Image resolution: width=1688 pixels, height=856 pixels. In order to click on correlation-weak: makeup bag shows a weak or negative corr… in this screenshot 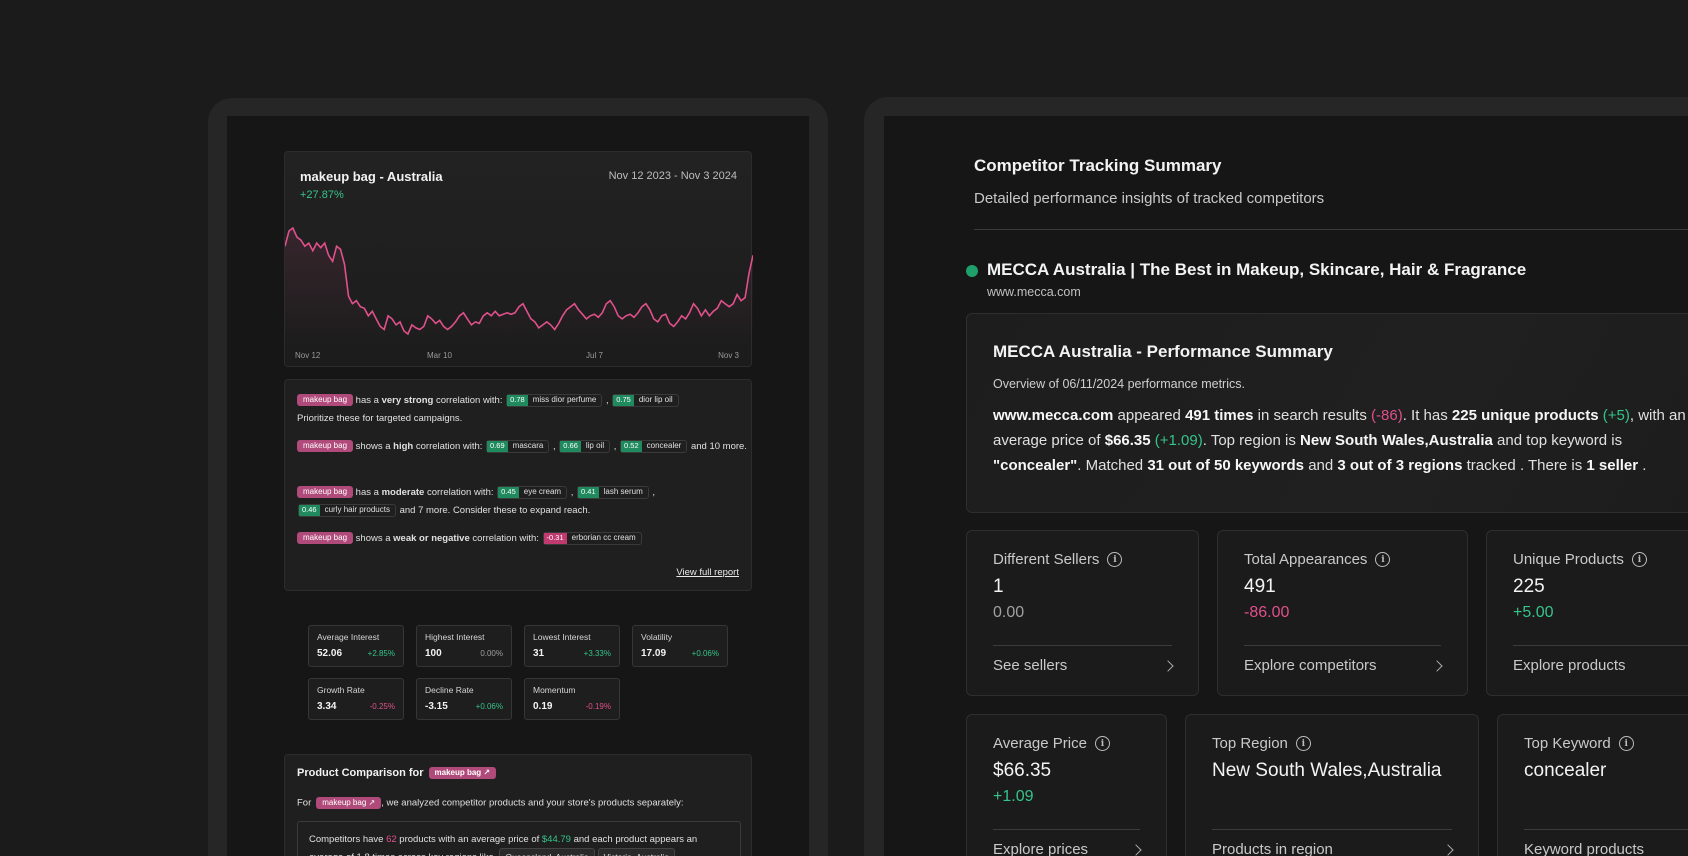, I will do `click(522, 539)`.